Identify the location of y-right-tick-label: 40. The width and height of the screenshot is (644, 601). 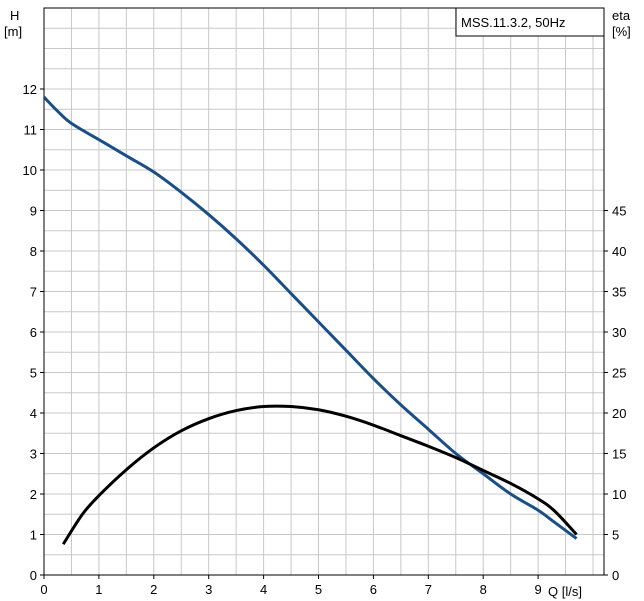
(619, 251).